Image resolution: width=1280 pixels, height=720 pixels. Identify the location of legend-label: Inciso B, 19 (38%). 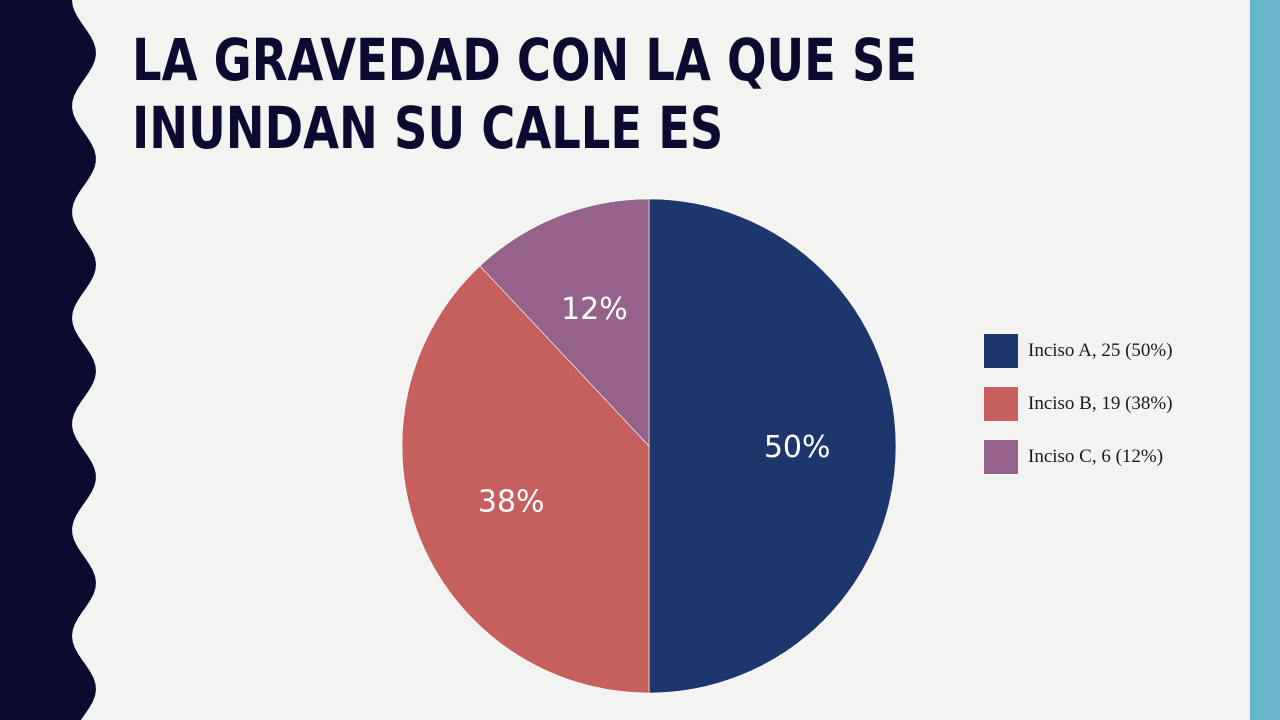
(1100, 403).